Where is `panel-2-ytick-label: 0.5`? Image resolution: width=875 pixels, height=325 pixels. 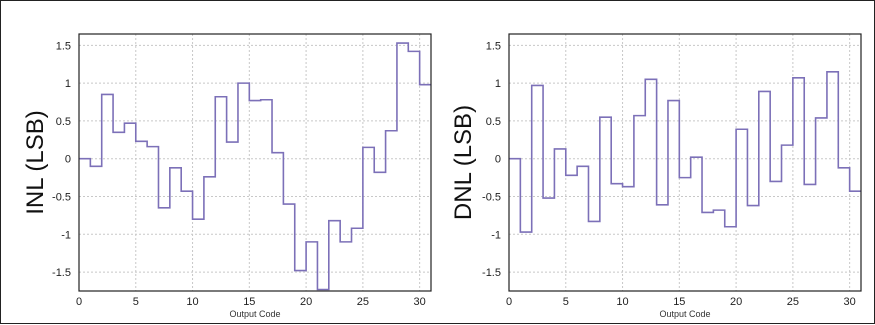 panel-2-ytick-label: 0.5 is located at coordinates (493, 122).